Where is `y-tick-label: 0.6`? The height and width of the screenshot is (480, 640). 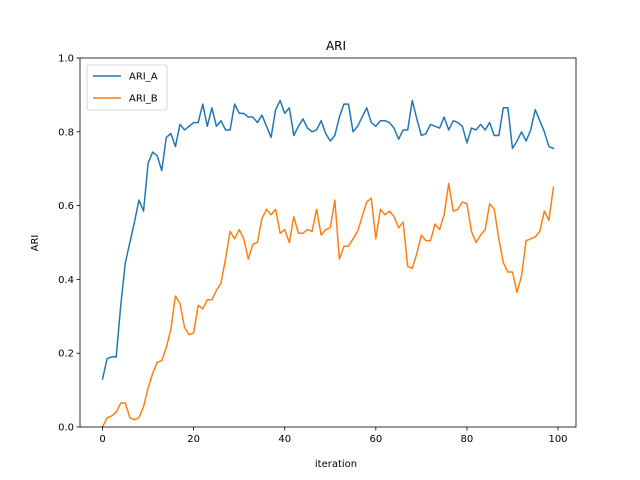
y-tick-label: 0.6 is located at coordinates (66, 206).